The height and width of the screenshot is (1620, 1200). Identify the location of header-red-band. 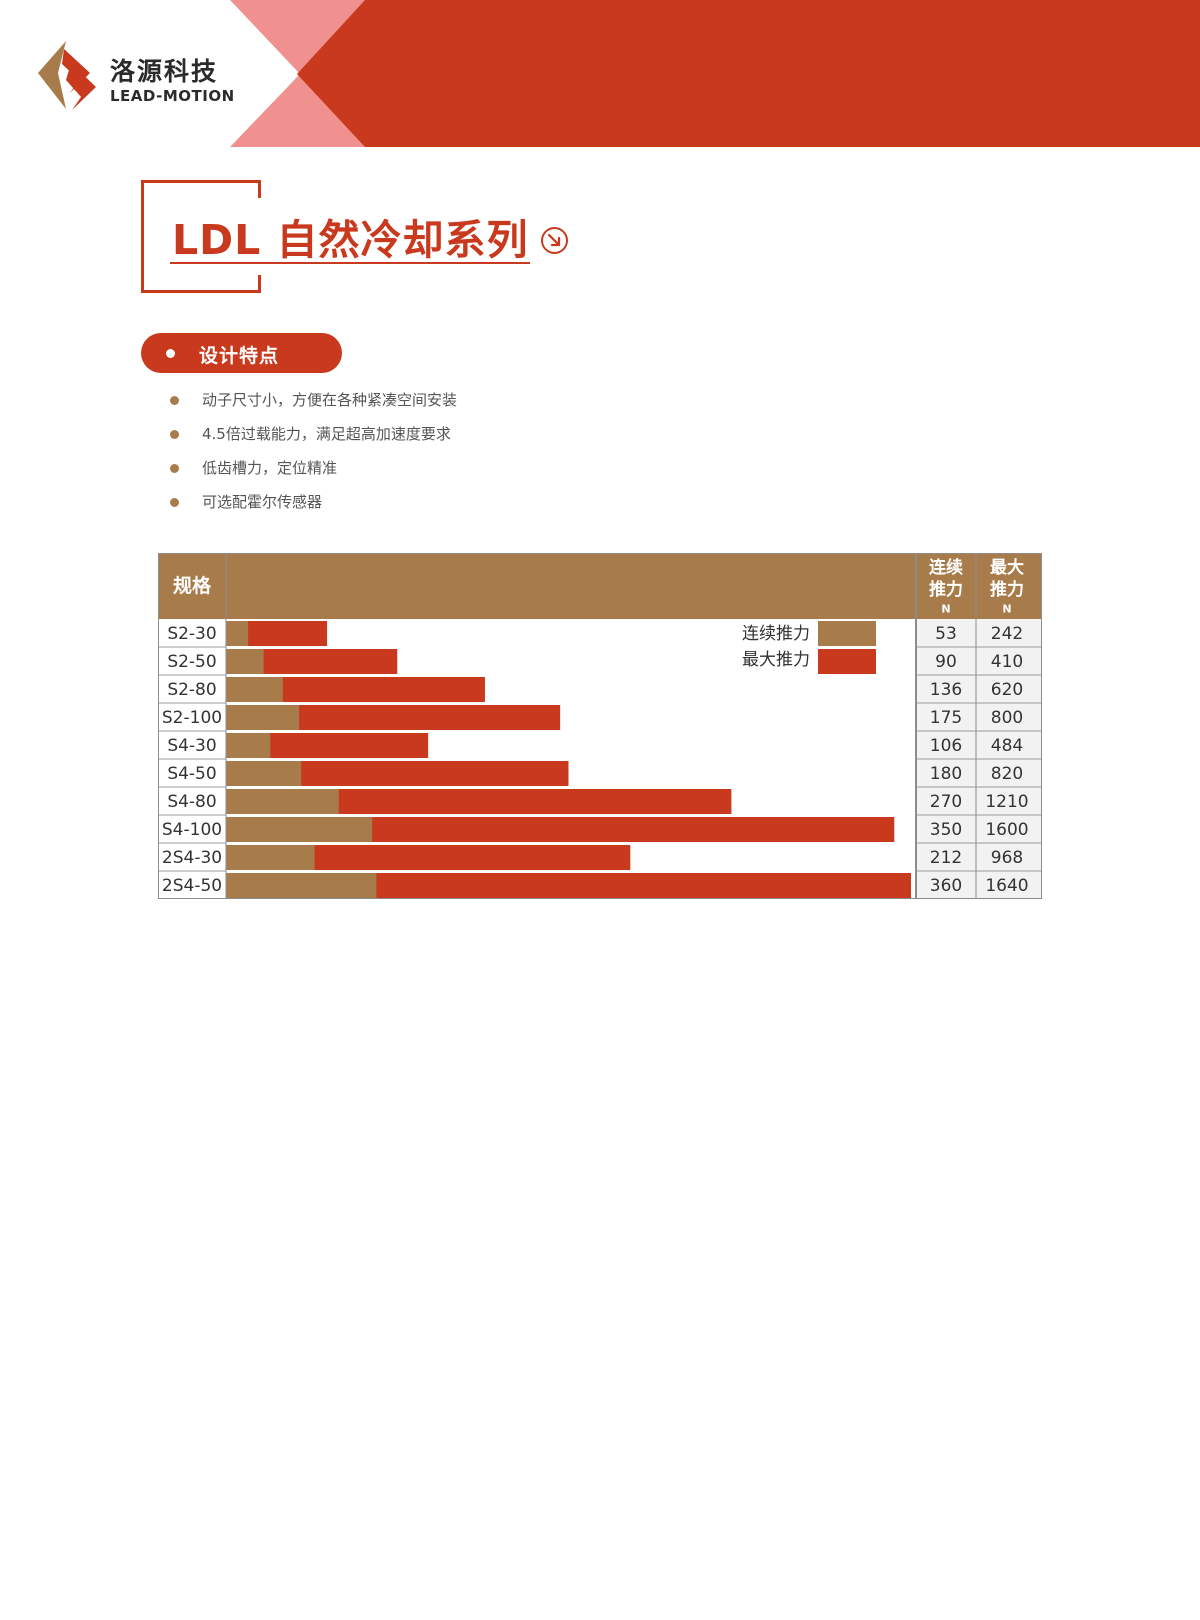
(748, 73).